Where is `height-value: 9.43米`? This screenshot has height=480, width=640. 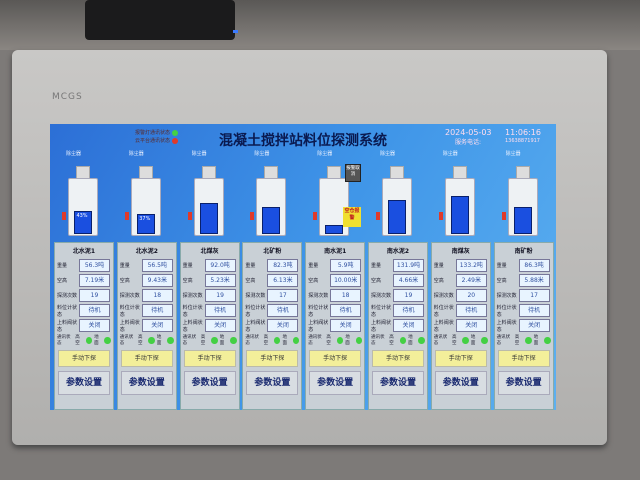 height-value: 9.43米 is located at coordinates (157, 280).